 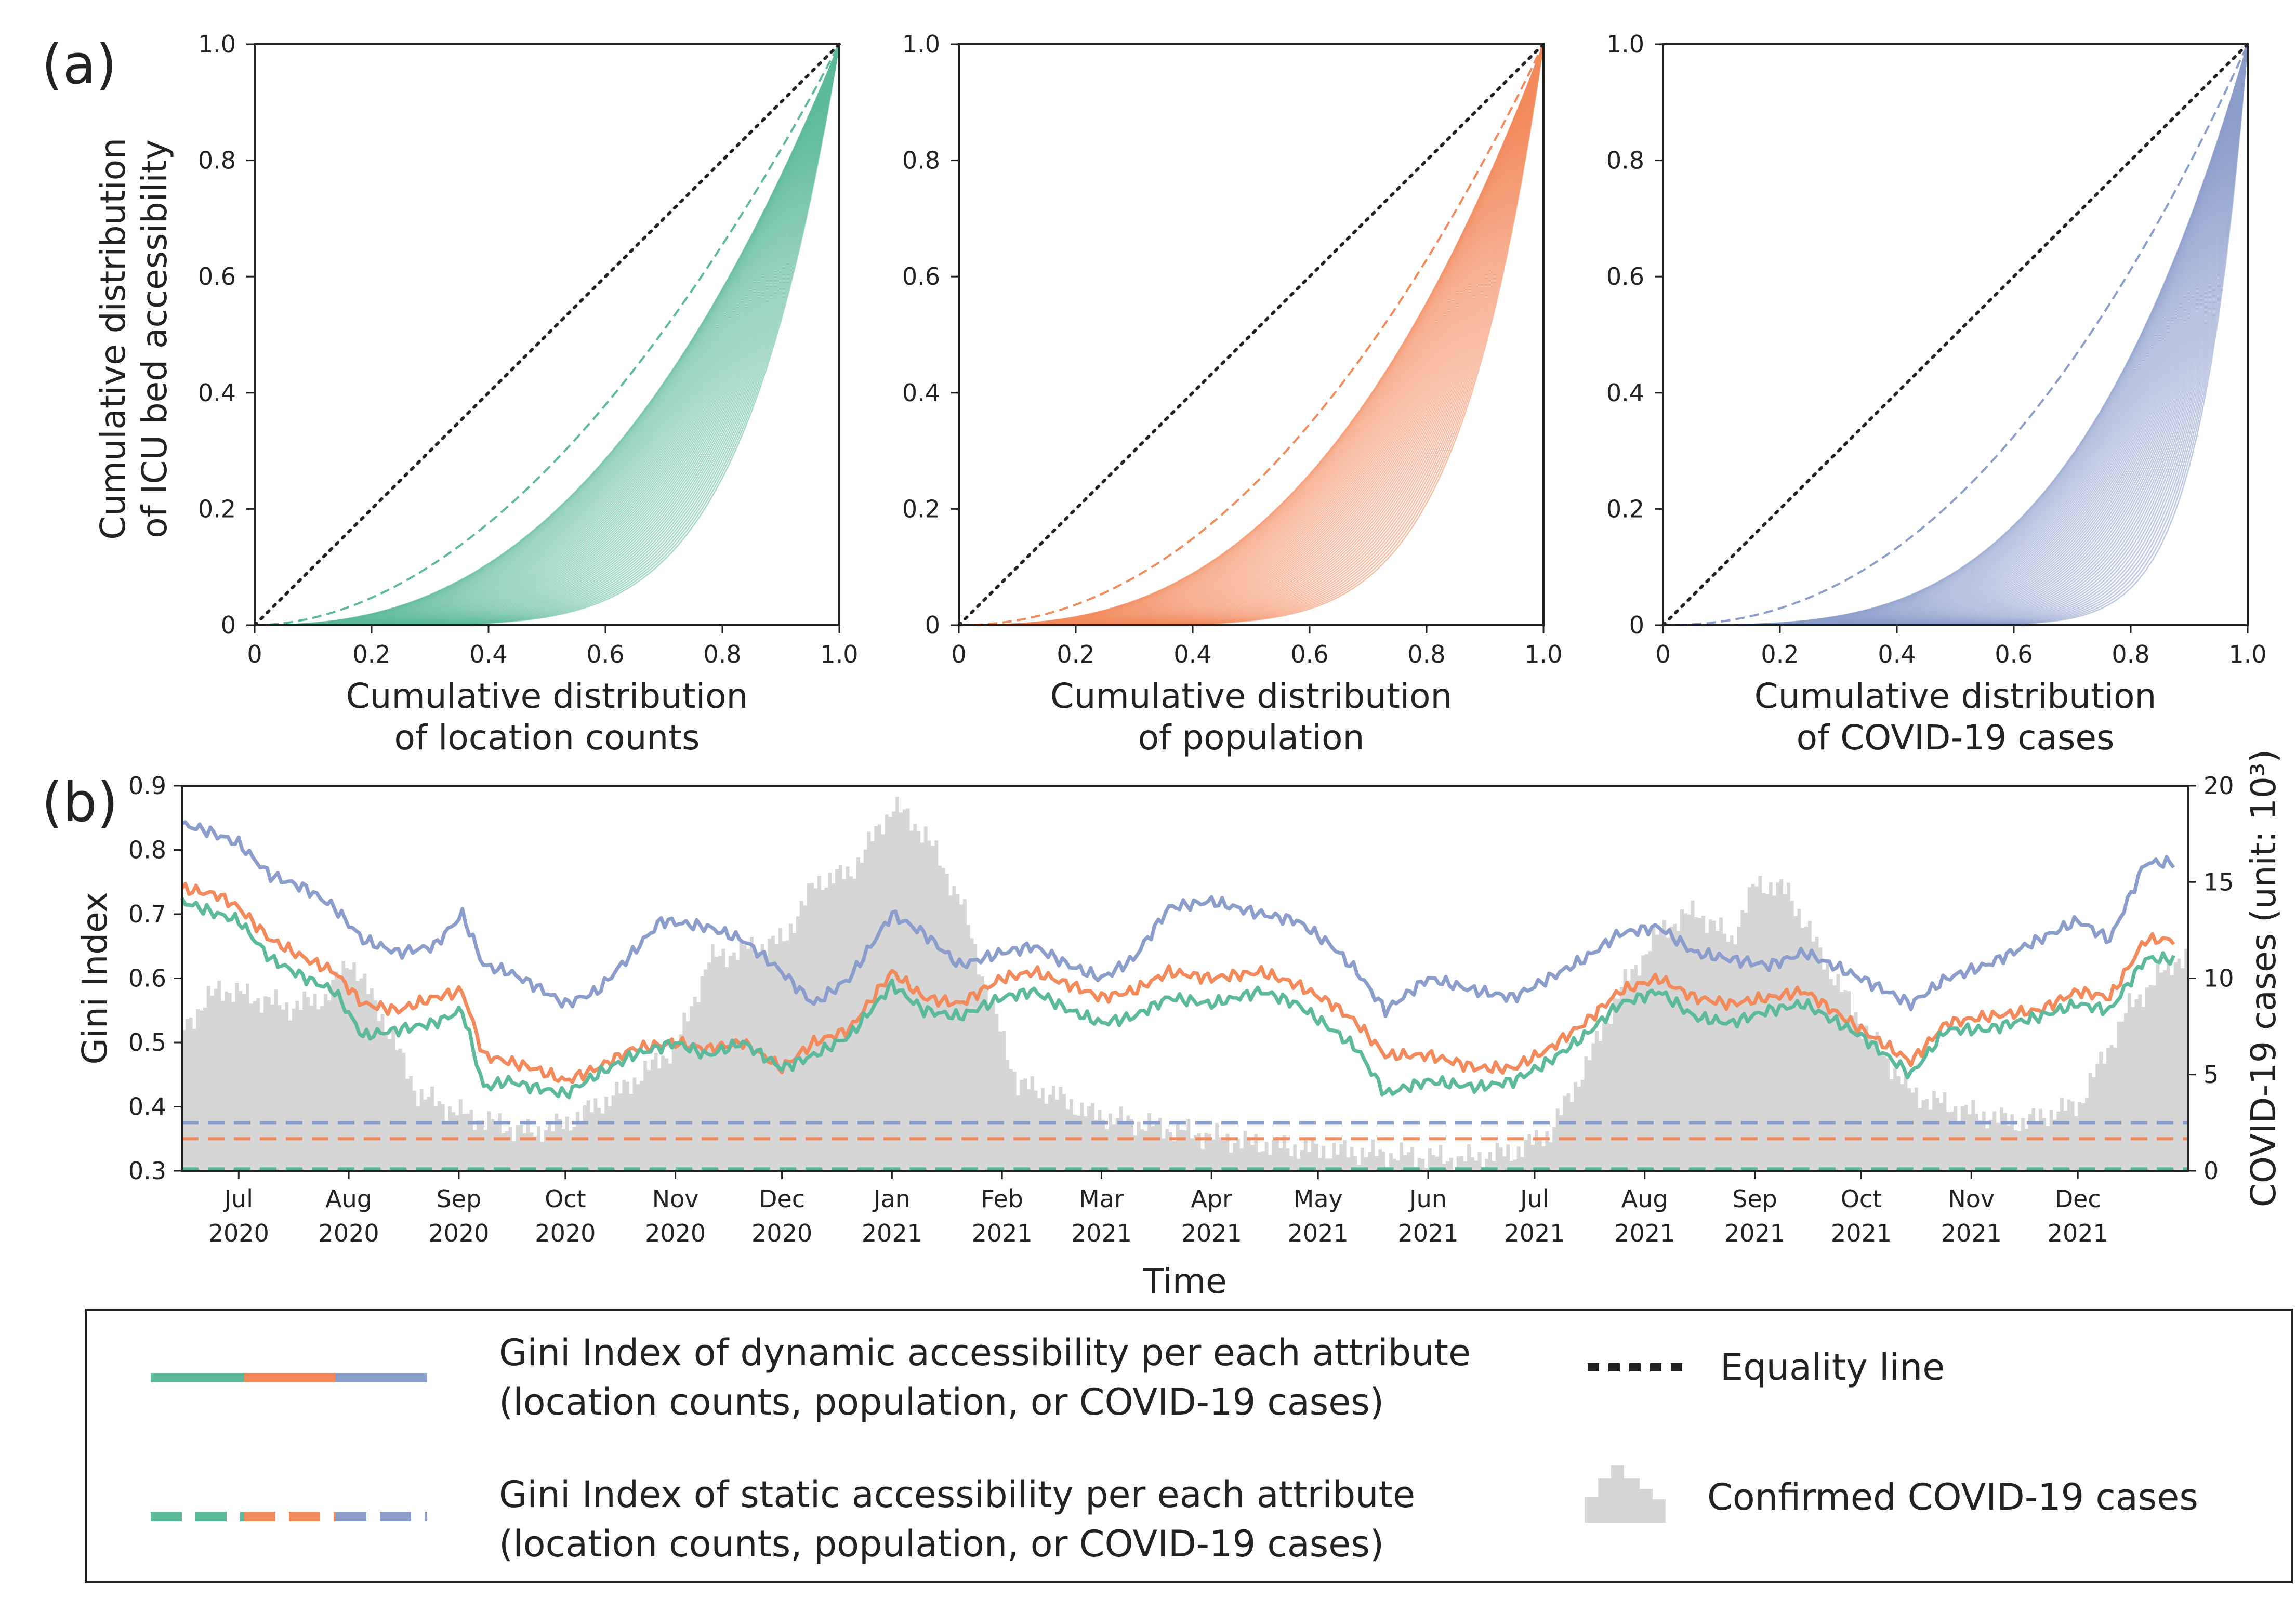 I want to click on x-tick-month: Aug, so click(x=348, y=1199).